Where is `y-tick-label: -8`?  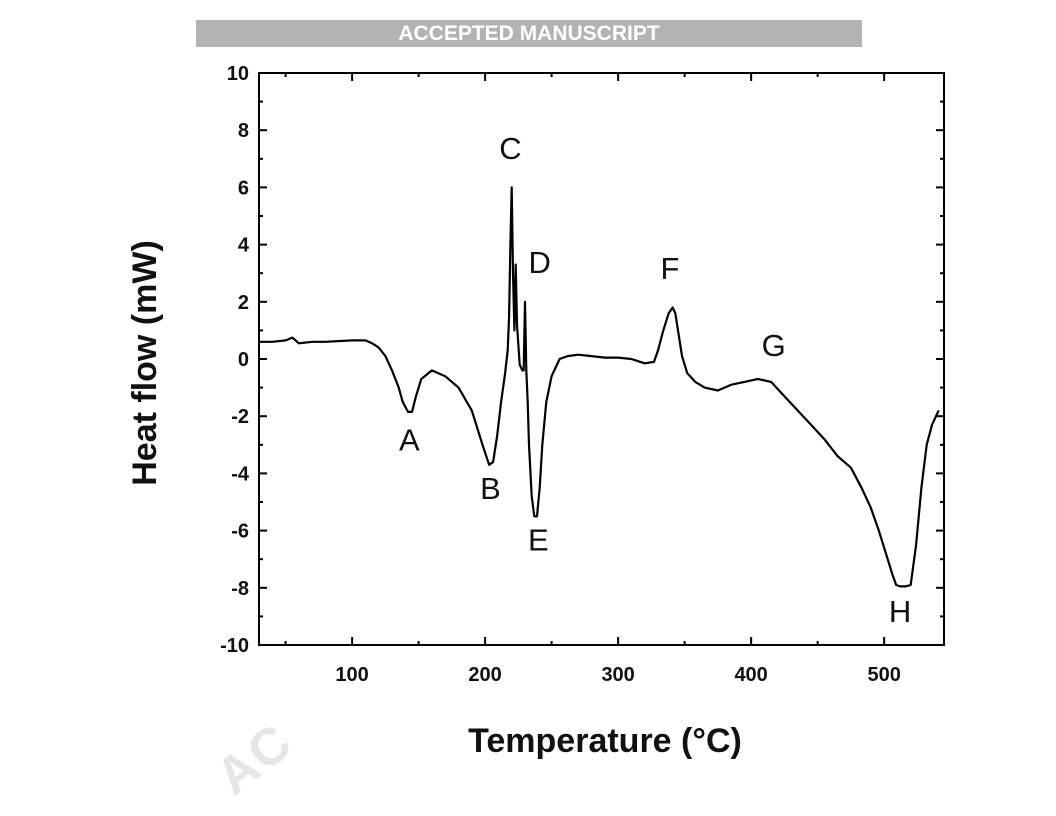
y-tick-label: -8 is located at coordinates (240, 589).